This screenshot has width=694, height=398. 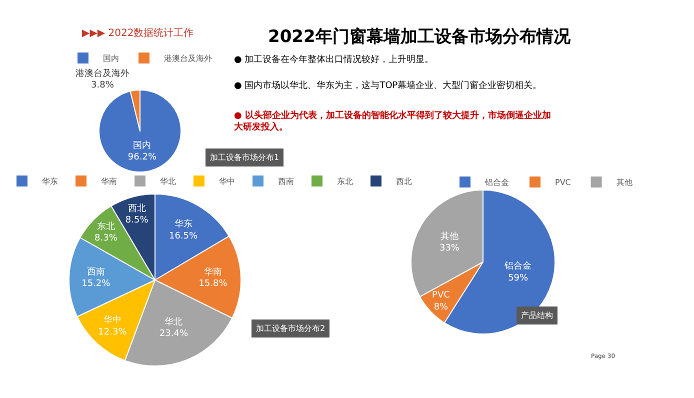 I want to click on data-label: 16.5%, so click(x=183, y=236).